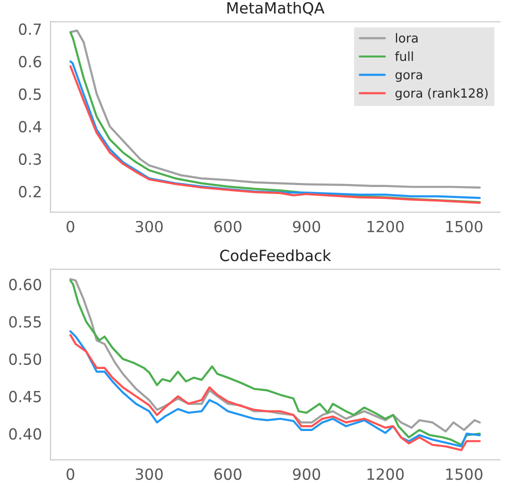  Describe the element at coordinates (441, 94) in the screenshot. I see `legend-label: gora (rank128)` at that location.